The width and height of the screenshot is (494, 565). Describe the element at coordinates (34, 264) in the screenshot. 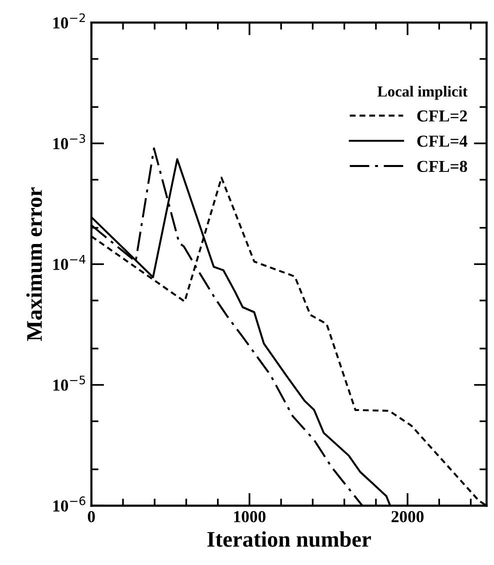

I see `y-axis-title: Maximum error` at that location.